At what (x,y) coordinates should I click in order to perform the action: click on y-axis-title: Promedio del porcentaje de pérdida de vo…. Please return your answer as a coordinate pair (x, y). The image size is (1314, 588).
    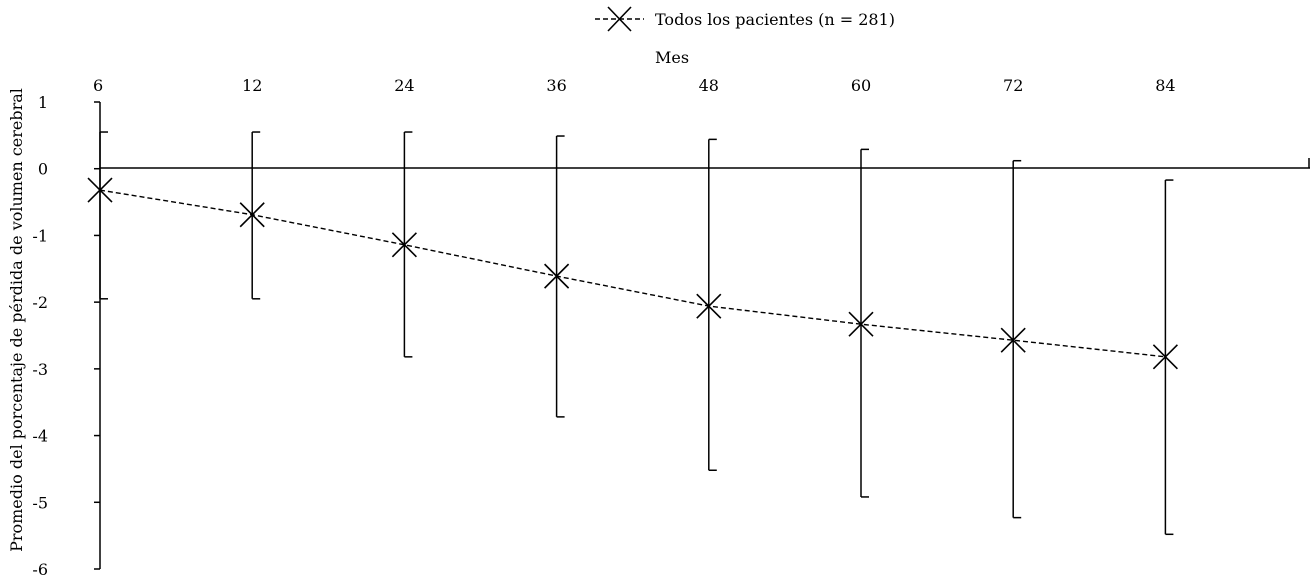
    Looking at the image, I should click on (16, 320).